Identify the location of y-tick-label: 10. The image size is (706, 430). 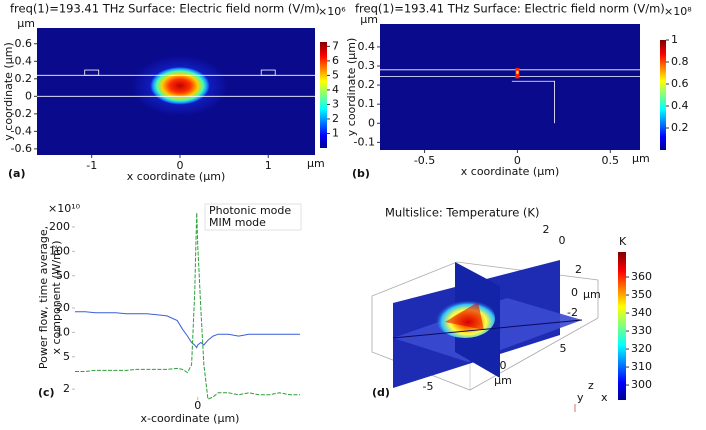
(63, 331).